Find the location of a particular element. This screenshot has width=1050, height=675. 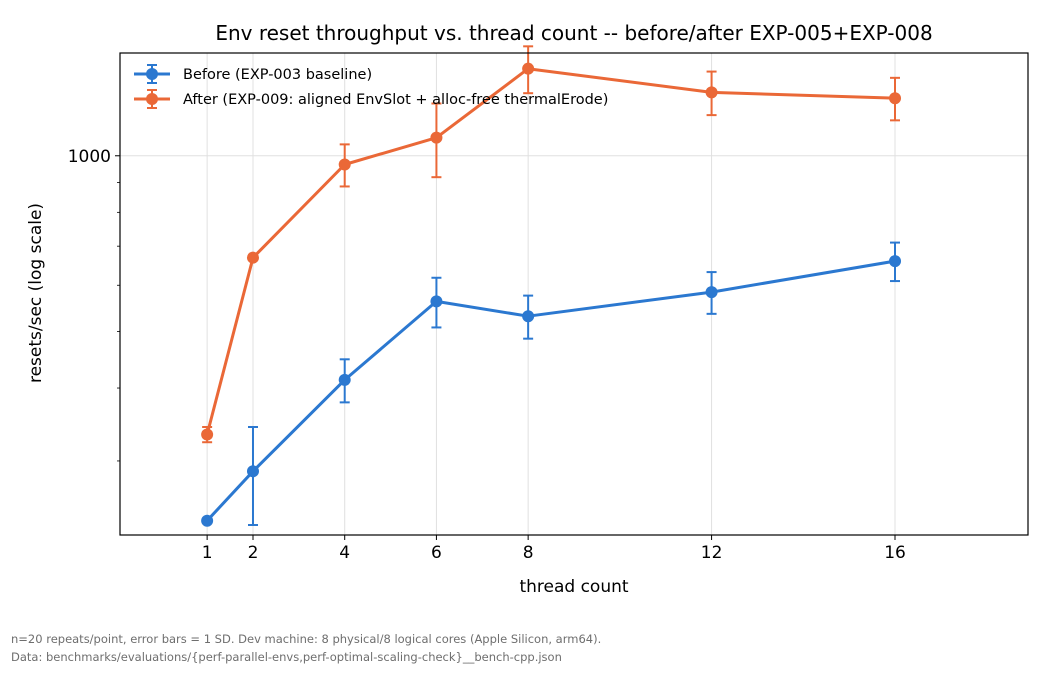

legend-entry: Before (EXP-003 baseline) is located at coordinates (253, 74).